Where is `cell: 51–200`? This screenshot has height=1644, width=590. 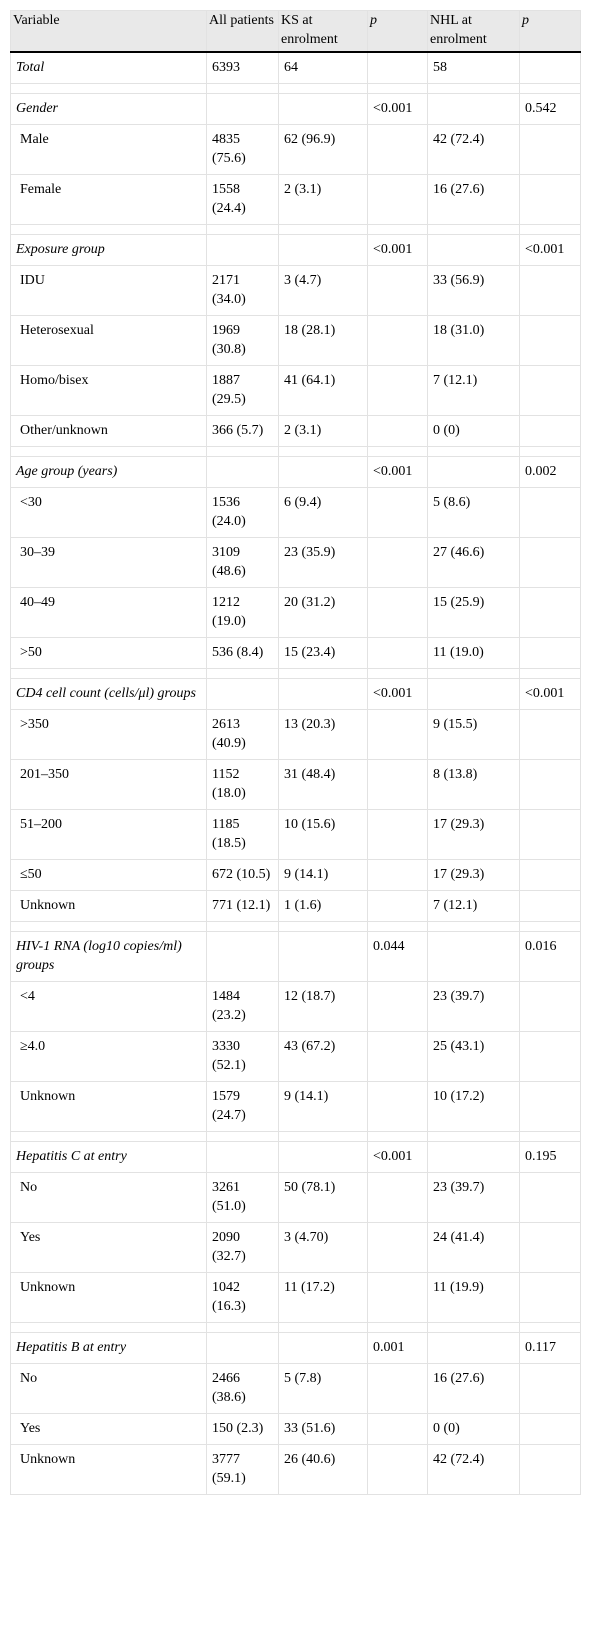
cell: 51–200 is located at coordinates (108, 834).